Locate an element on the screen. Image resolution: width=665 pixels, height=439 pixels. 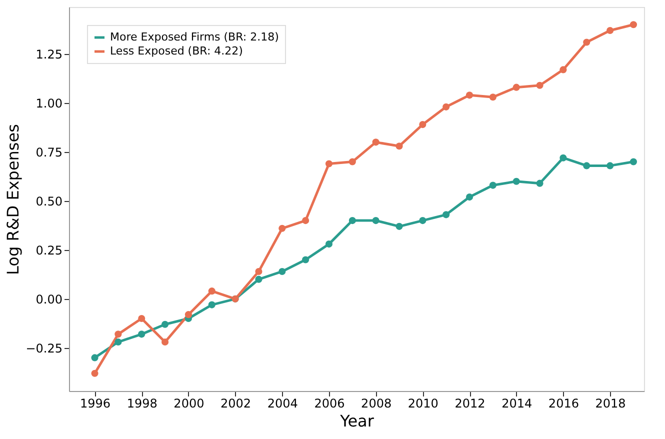
x-tick-label: 1996 is located at coordinates (95, 403).